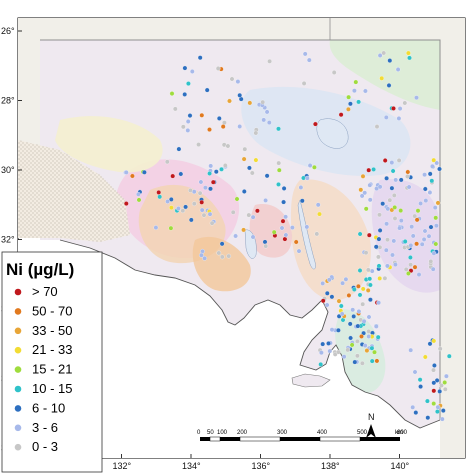  What do you see at coordinates (261, 466) in the screenshot?
I see `longitude-label: 136°` at bounding box center [261, 466].